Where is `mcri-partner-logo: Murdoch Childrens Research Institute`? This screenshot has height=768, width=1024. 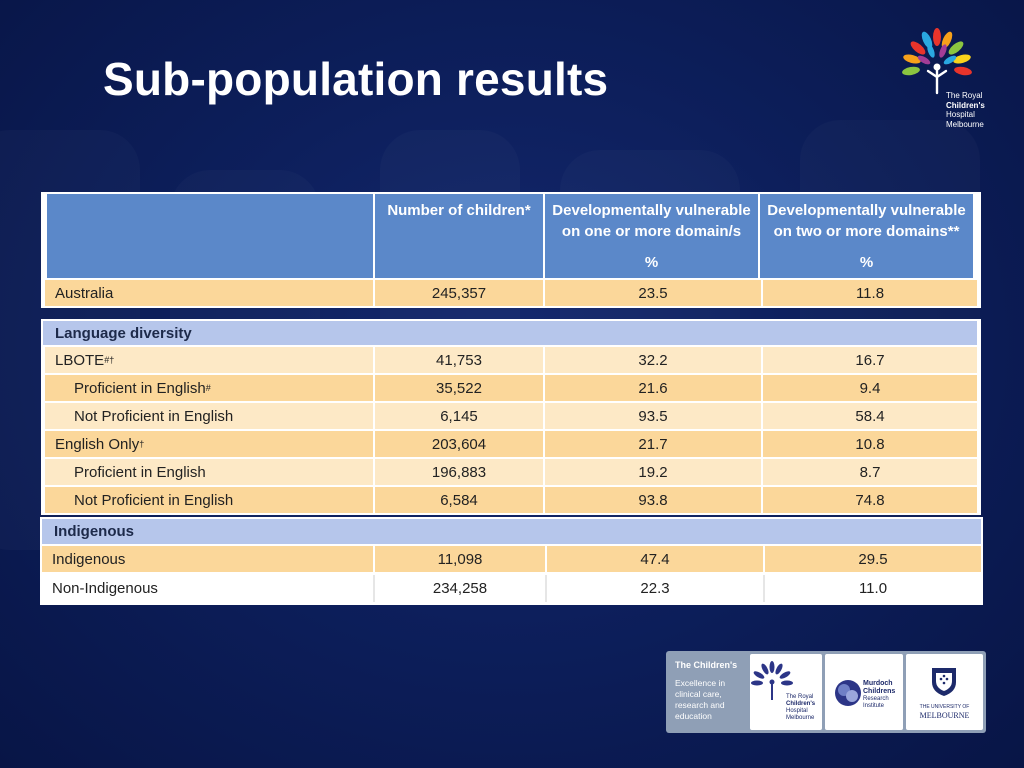
mcri-partner-logo: Murdoch Childrens Research Institute is located at coordinates (864, 692).